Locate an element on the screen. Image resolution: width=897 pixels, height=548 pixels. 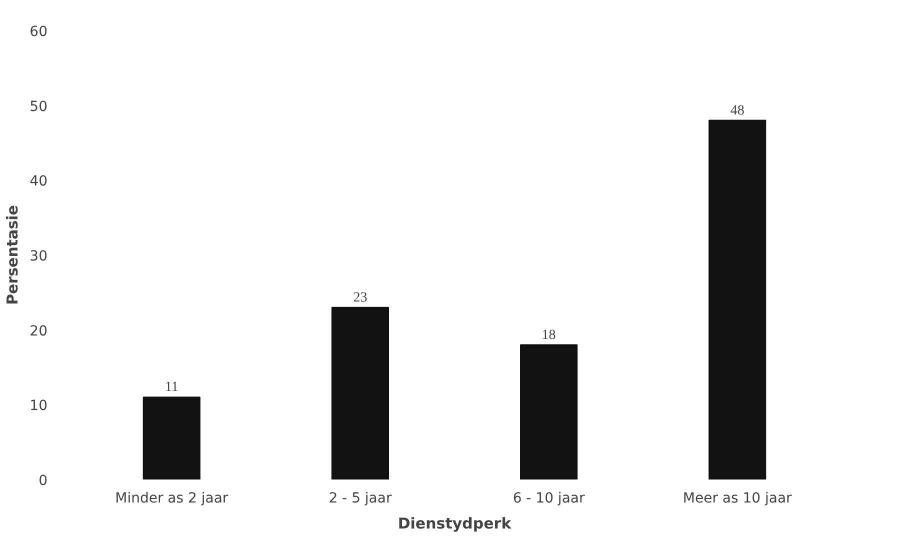
y-tick-label: 50 is located at coordinates (39, 106).